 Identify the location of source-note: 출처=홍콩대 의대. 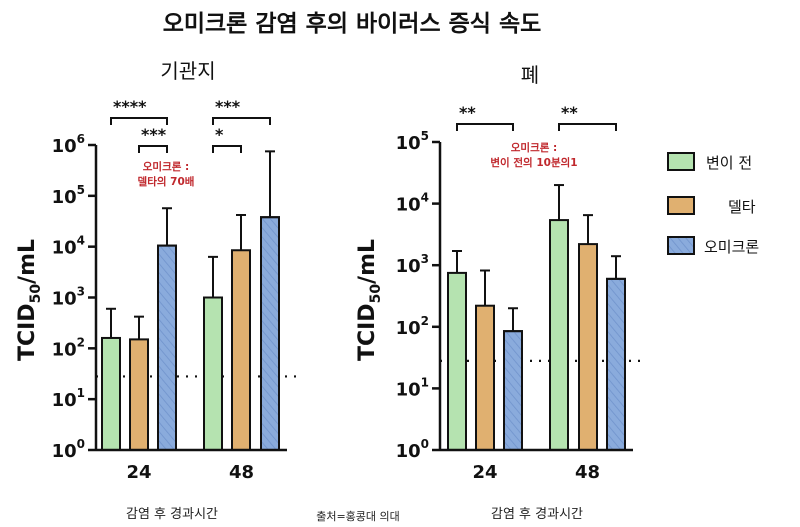
(358, 516).